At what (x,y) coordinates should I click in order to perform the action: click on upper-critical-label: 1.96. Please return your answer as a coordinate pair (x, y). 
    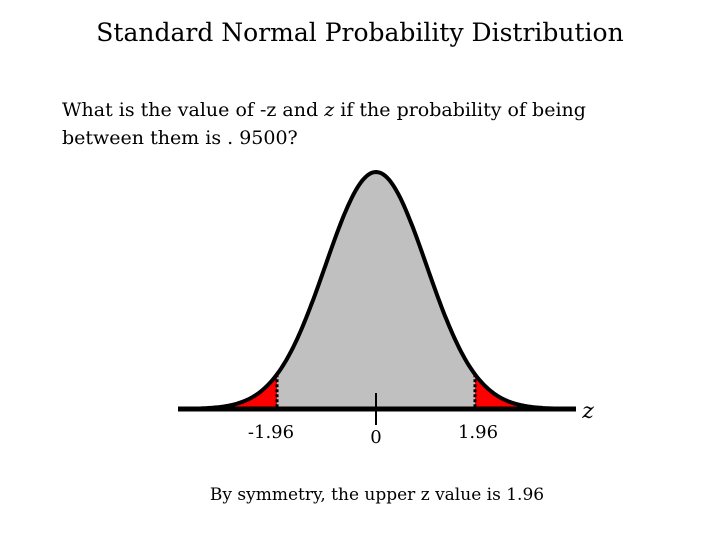
    Looking at the image, I should click on (478, 432).